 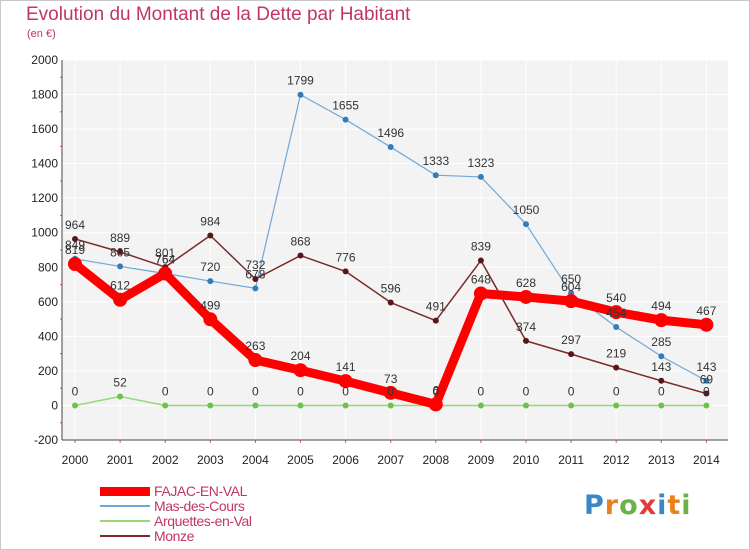 I want to click on data-label-fajac-en-val: 204, so click(x=300, y=356).